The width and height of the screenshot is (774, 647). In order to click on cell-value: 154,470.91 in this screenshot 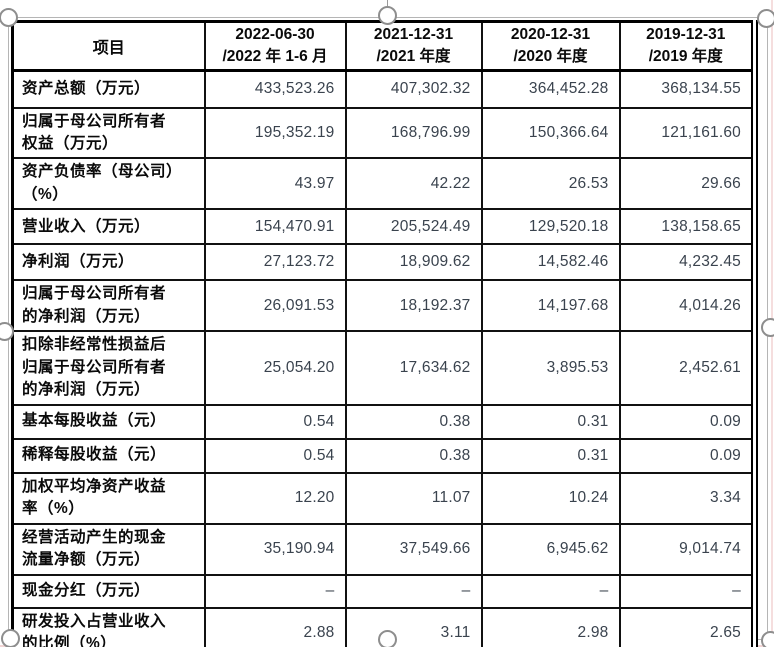, I will do `click(275, 227)`.